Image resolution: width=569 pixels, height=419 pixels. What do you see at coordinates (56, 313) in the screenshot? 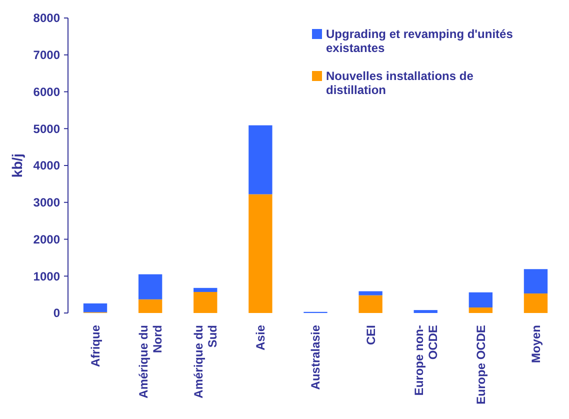
I see `y-tick-label: 0` at bounding box center [56, 313].